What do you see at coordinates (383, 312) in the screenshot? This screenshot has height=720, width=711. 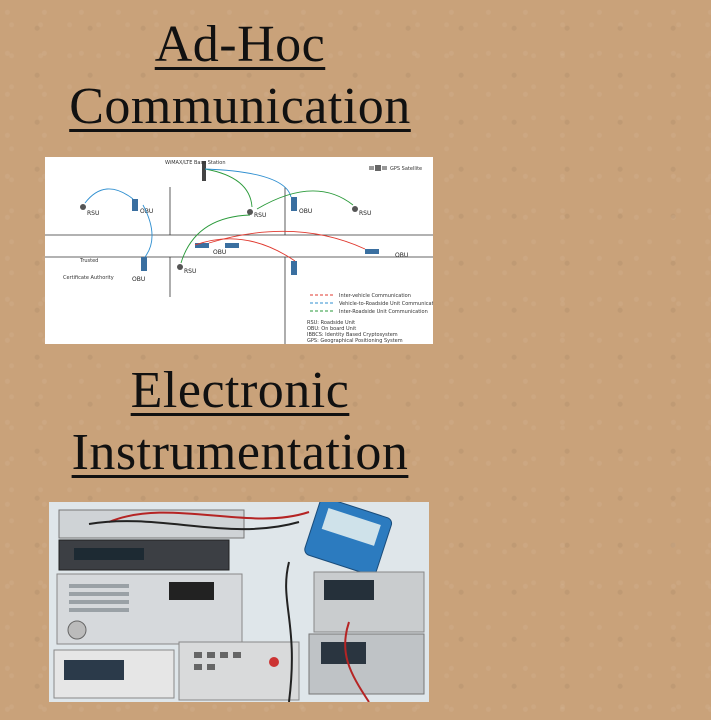 I see `legend-item: Inter-Roadside Unit Communication` at bounding box center [383, 312].